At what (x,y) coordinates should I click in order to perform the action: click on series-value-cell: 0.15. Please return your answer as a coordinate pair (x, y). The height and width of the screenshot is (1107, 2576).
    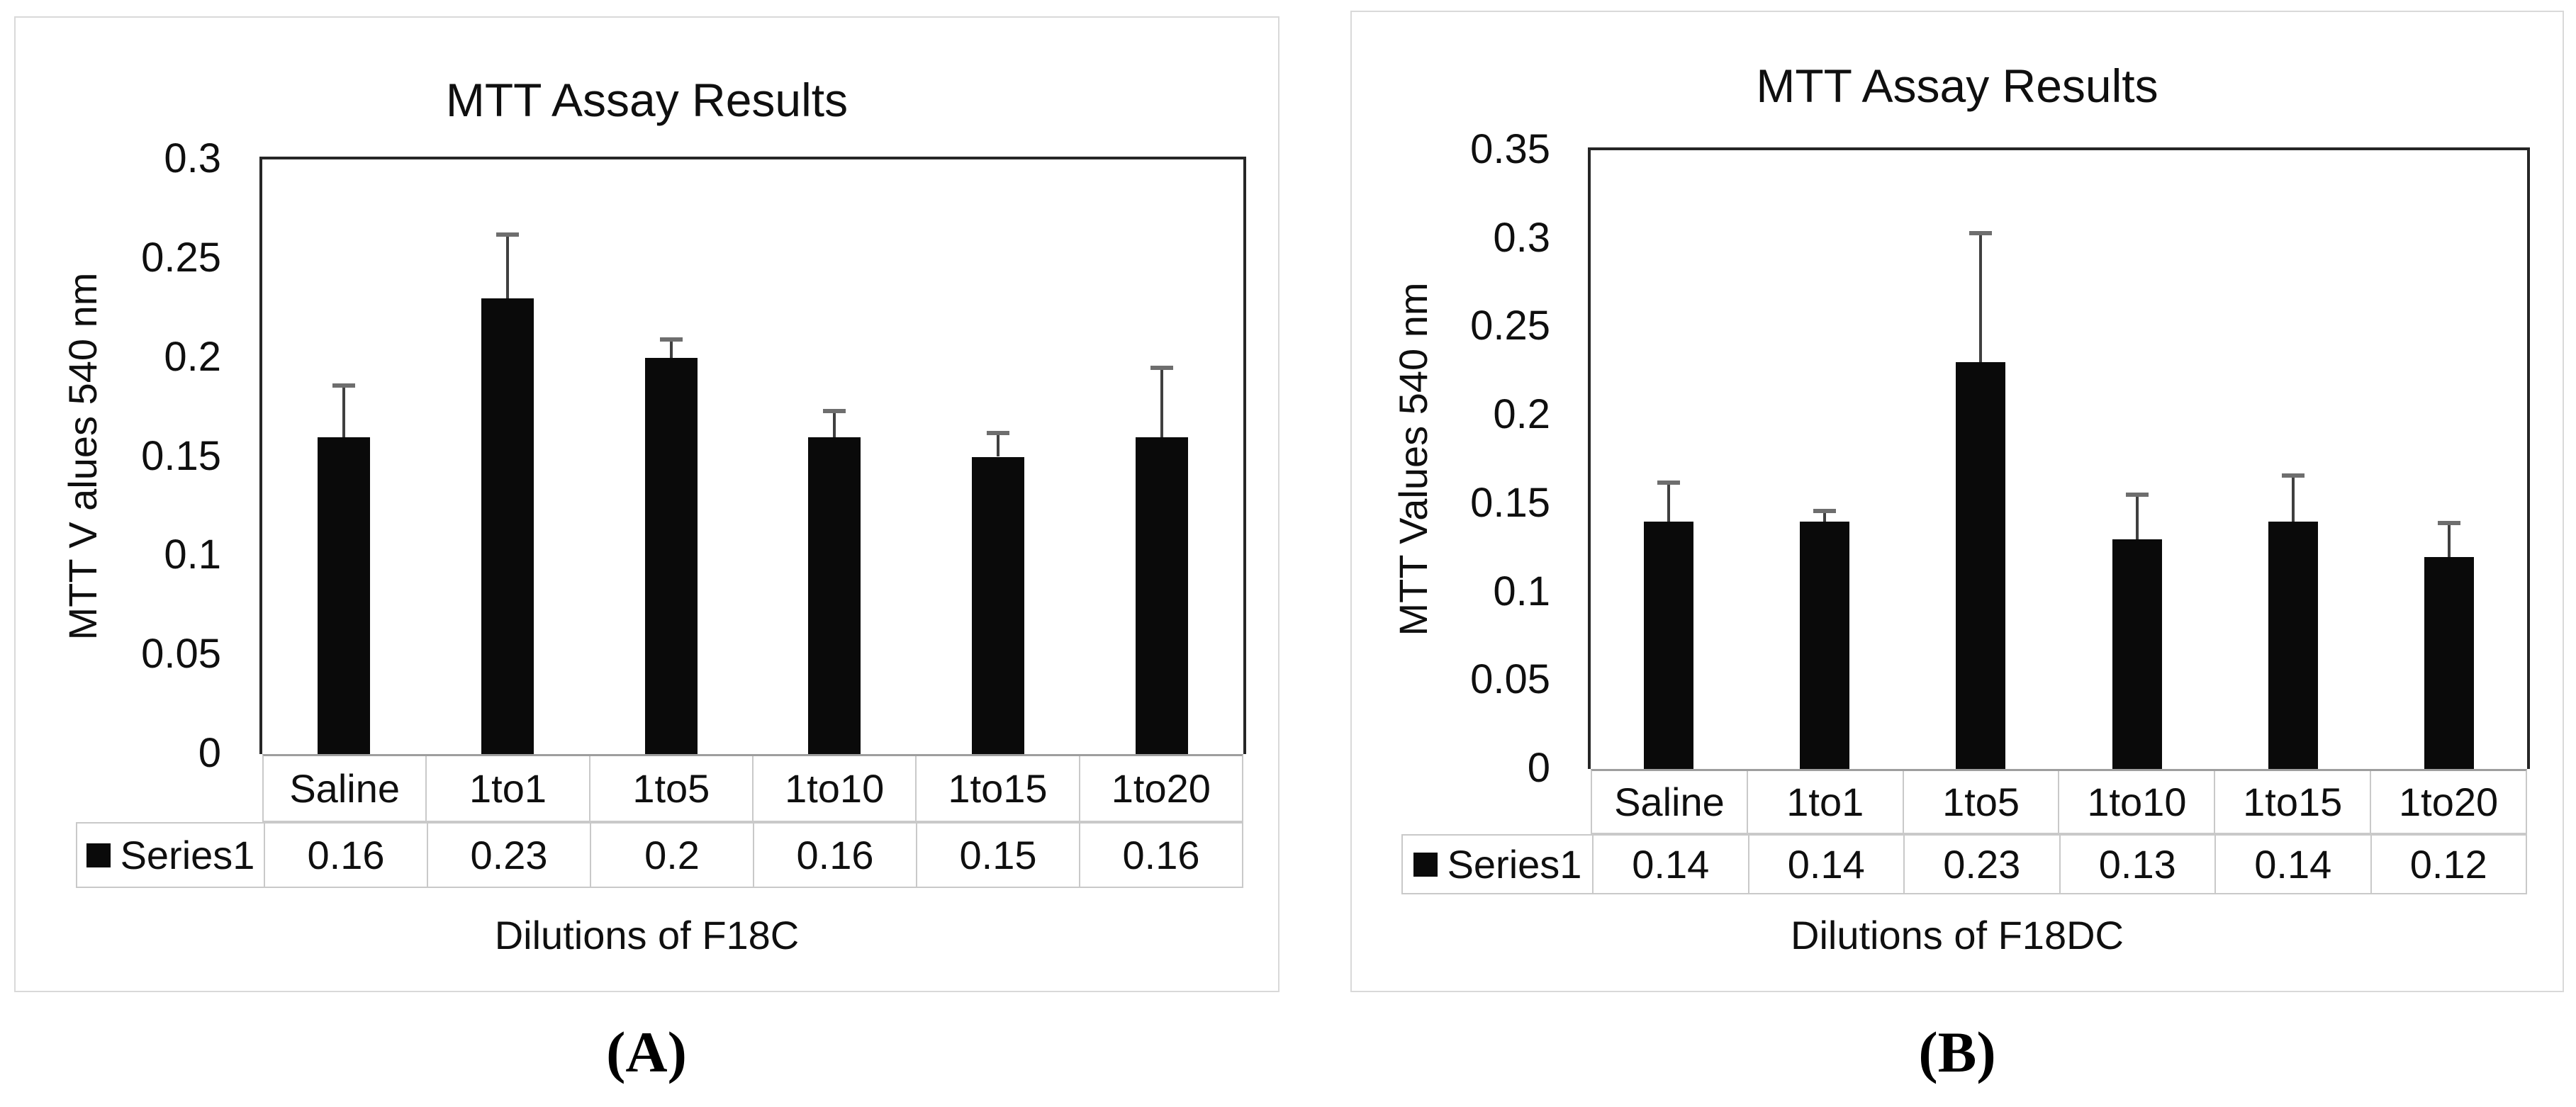
    Looking at the image, I should click on (997, 855).